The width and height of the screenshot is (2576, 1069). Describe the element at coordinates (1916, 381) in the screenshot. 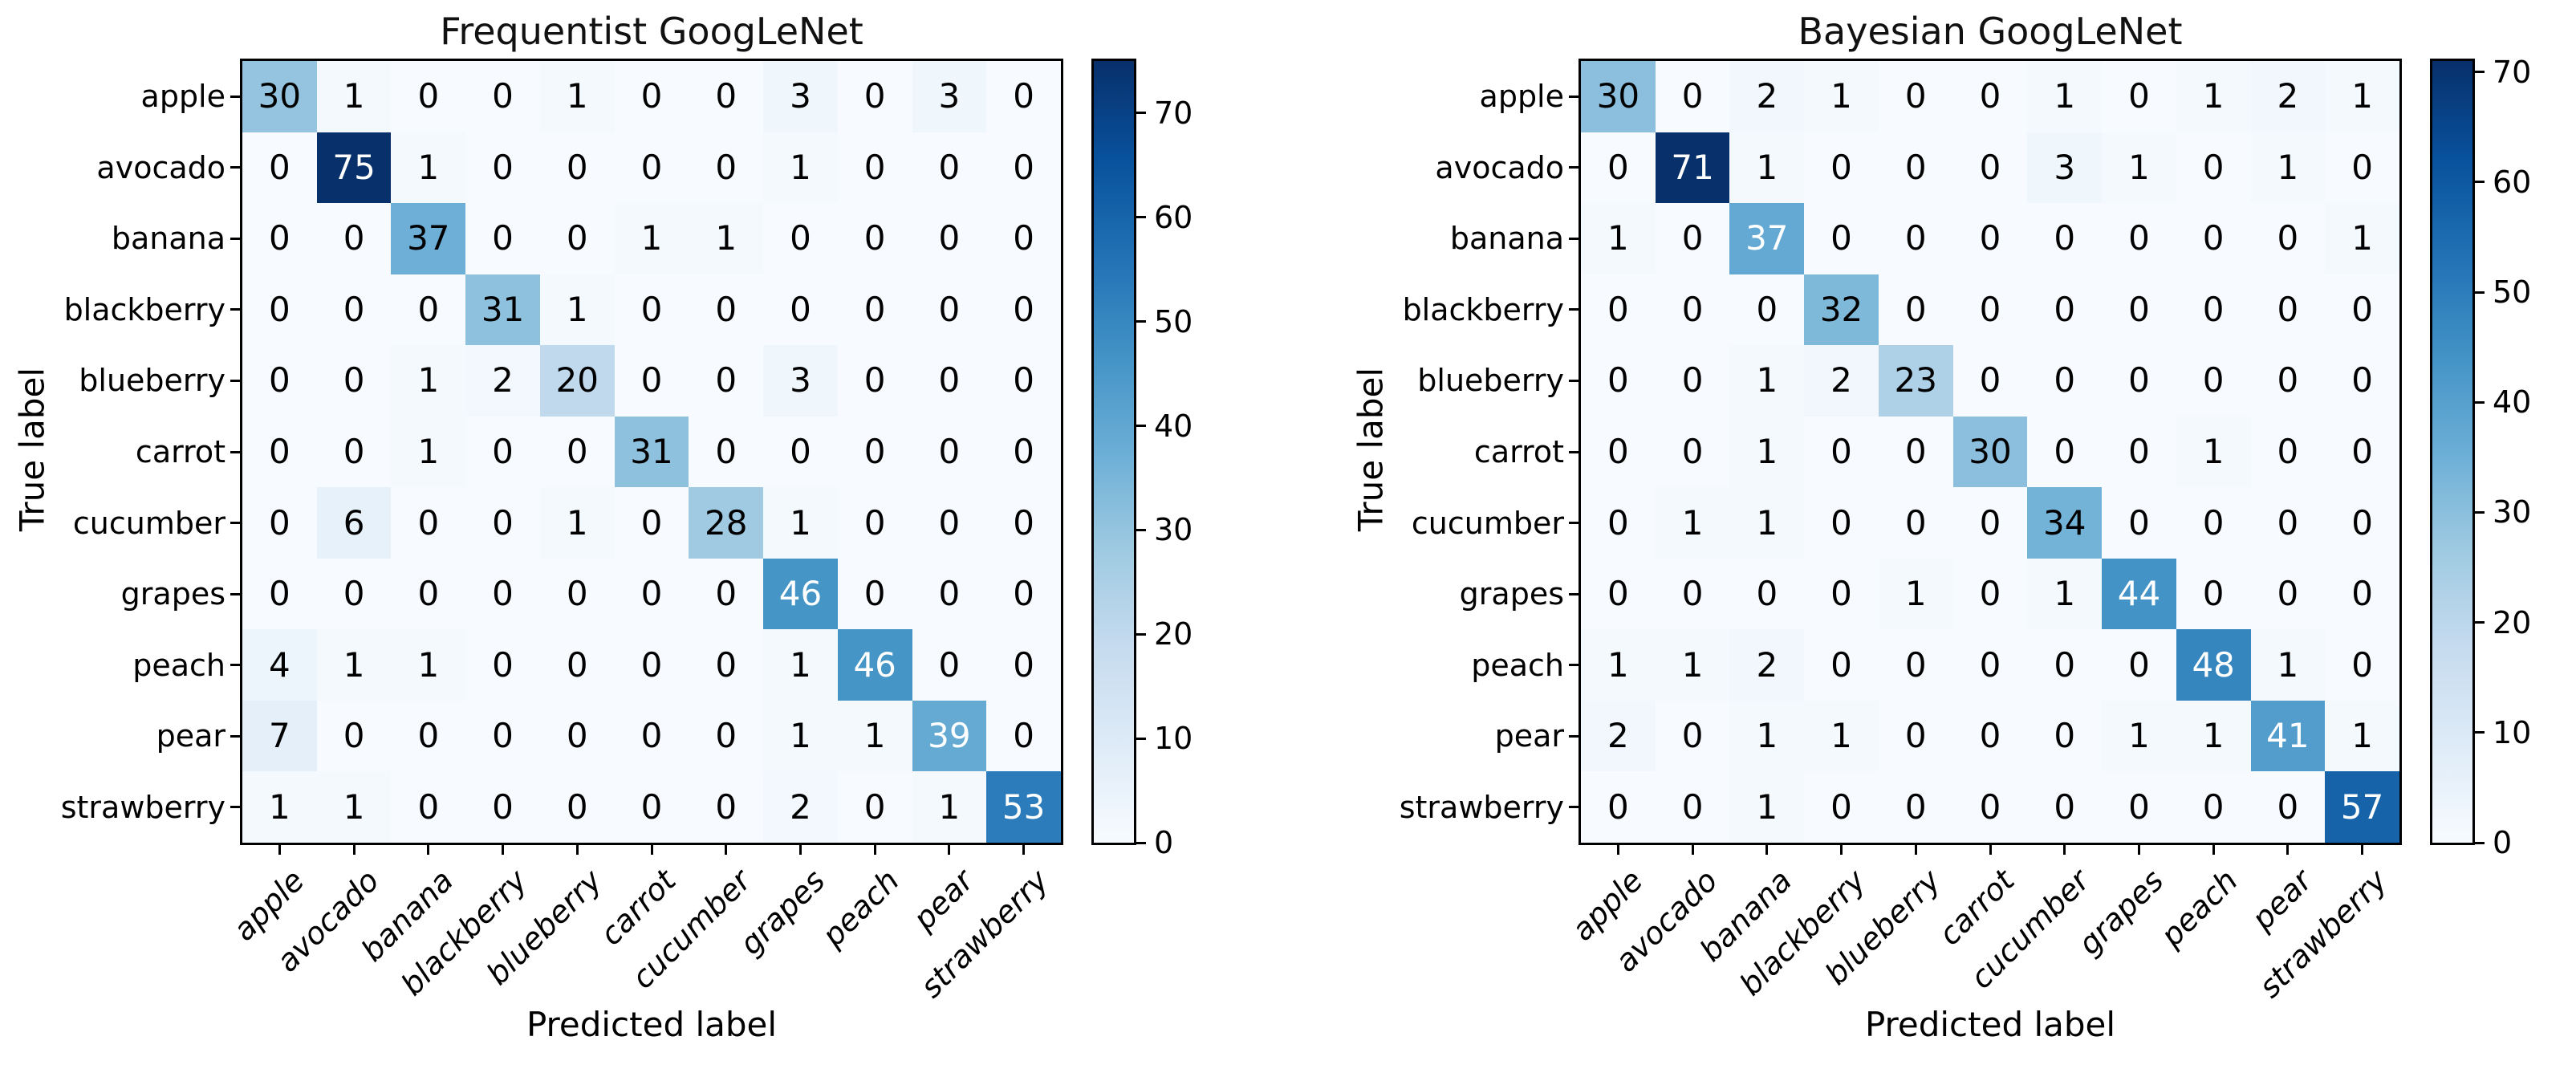

I see `matrix-cell: 23` at that location.